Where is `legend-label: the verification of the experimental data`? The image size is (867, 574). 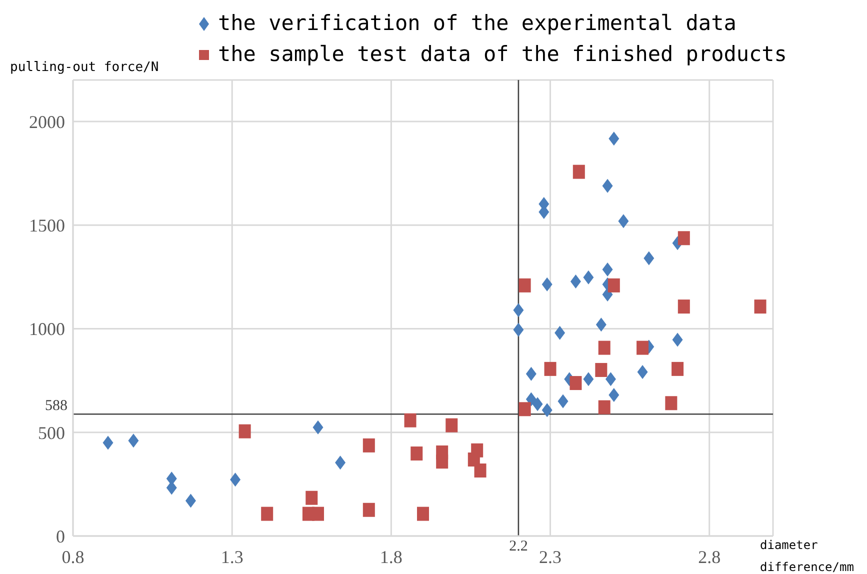 legend-label: the verification of the experimental data is located at coordinates (477, 23).